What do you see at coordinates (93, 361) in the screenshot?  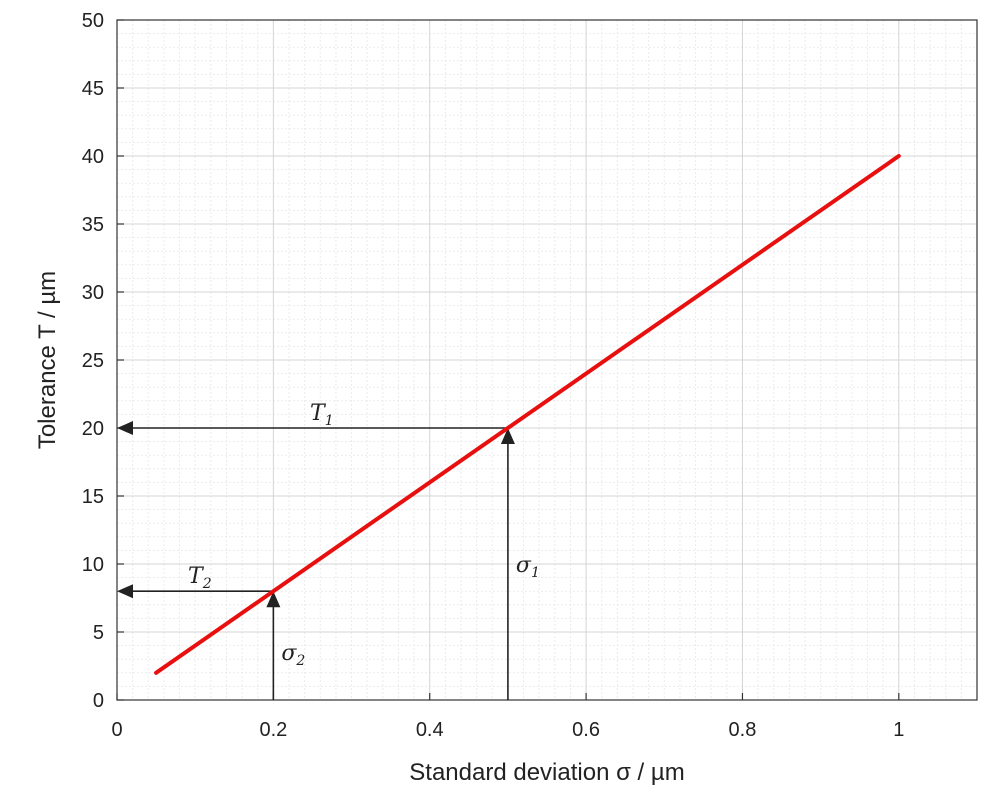 I see `y-tick-label: 25` at bounding box center [93, 361].